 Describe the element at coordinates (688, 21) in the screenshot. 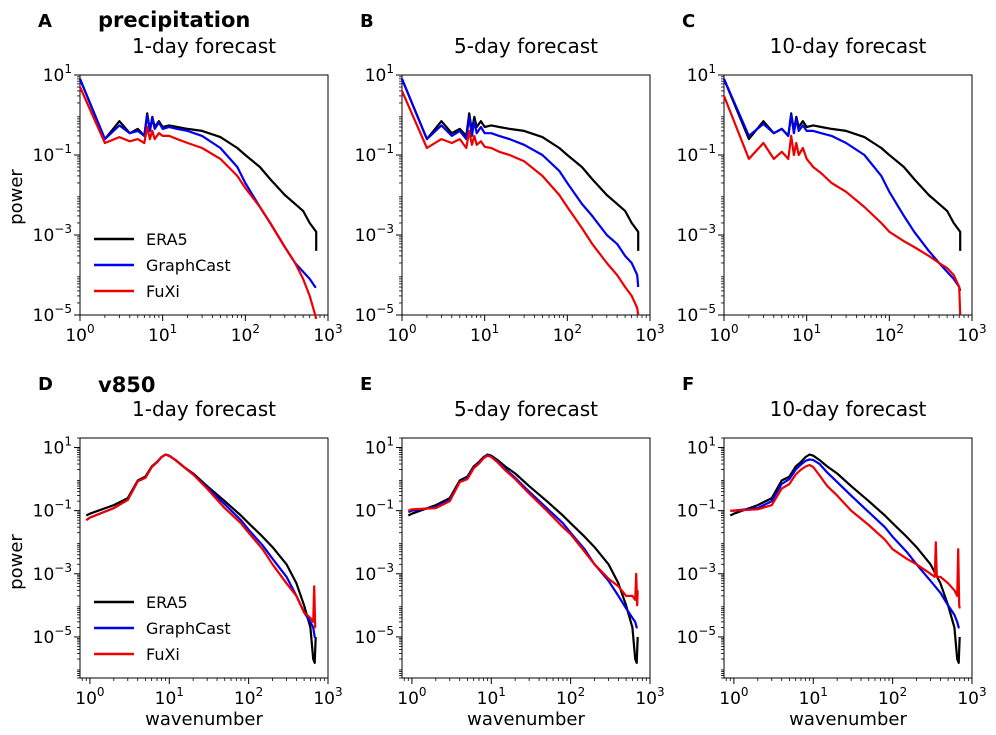

I see `panel-letter-c: C` at that location.